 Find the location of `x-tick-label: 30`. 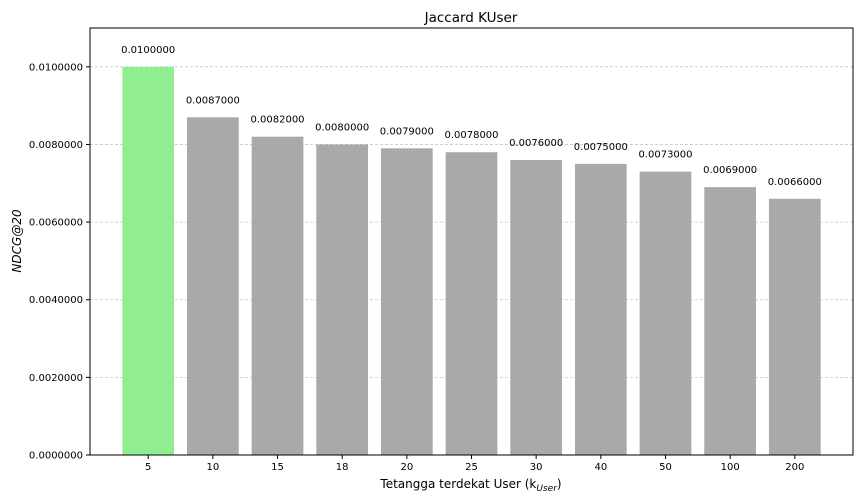

x-tick-label: 30 is located at coordinates (536, 467).